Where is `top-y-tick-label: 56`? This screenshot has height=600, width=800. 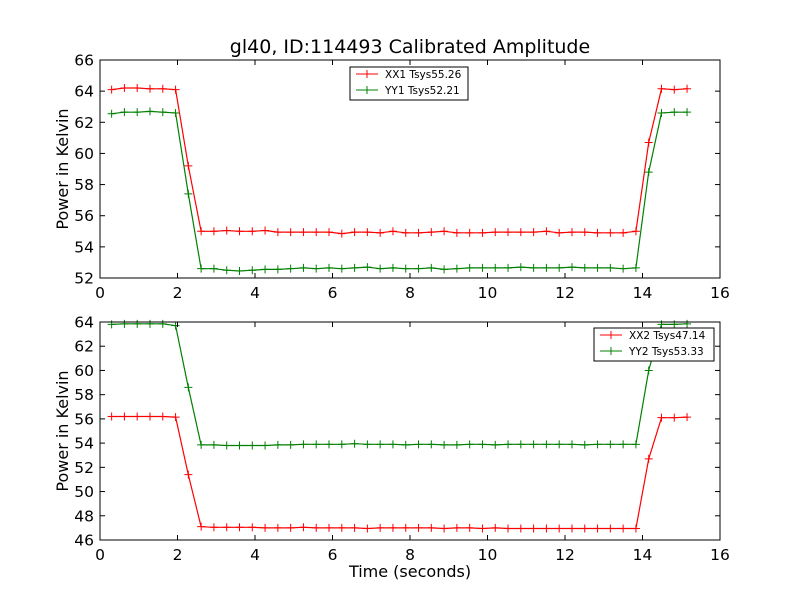
top-y-tick-label: 56 is located at coordinates (84, 216).